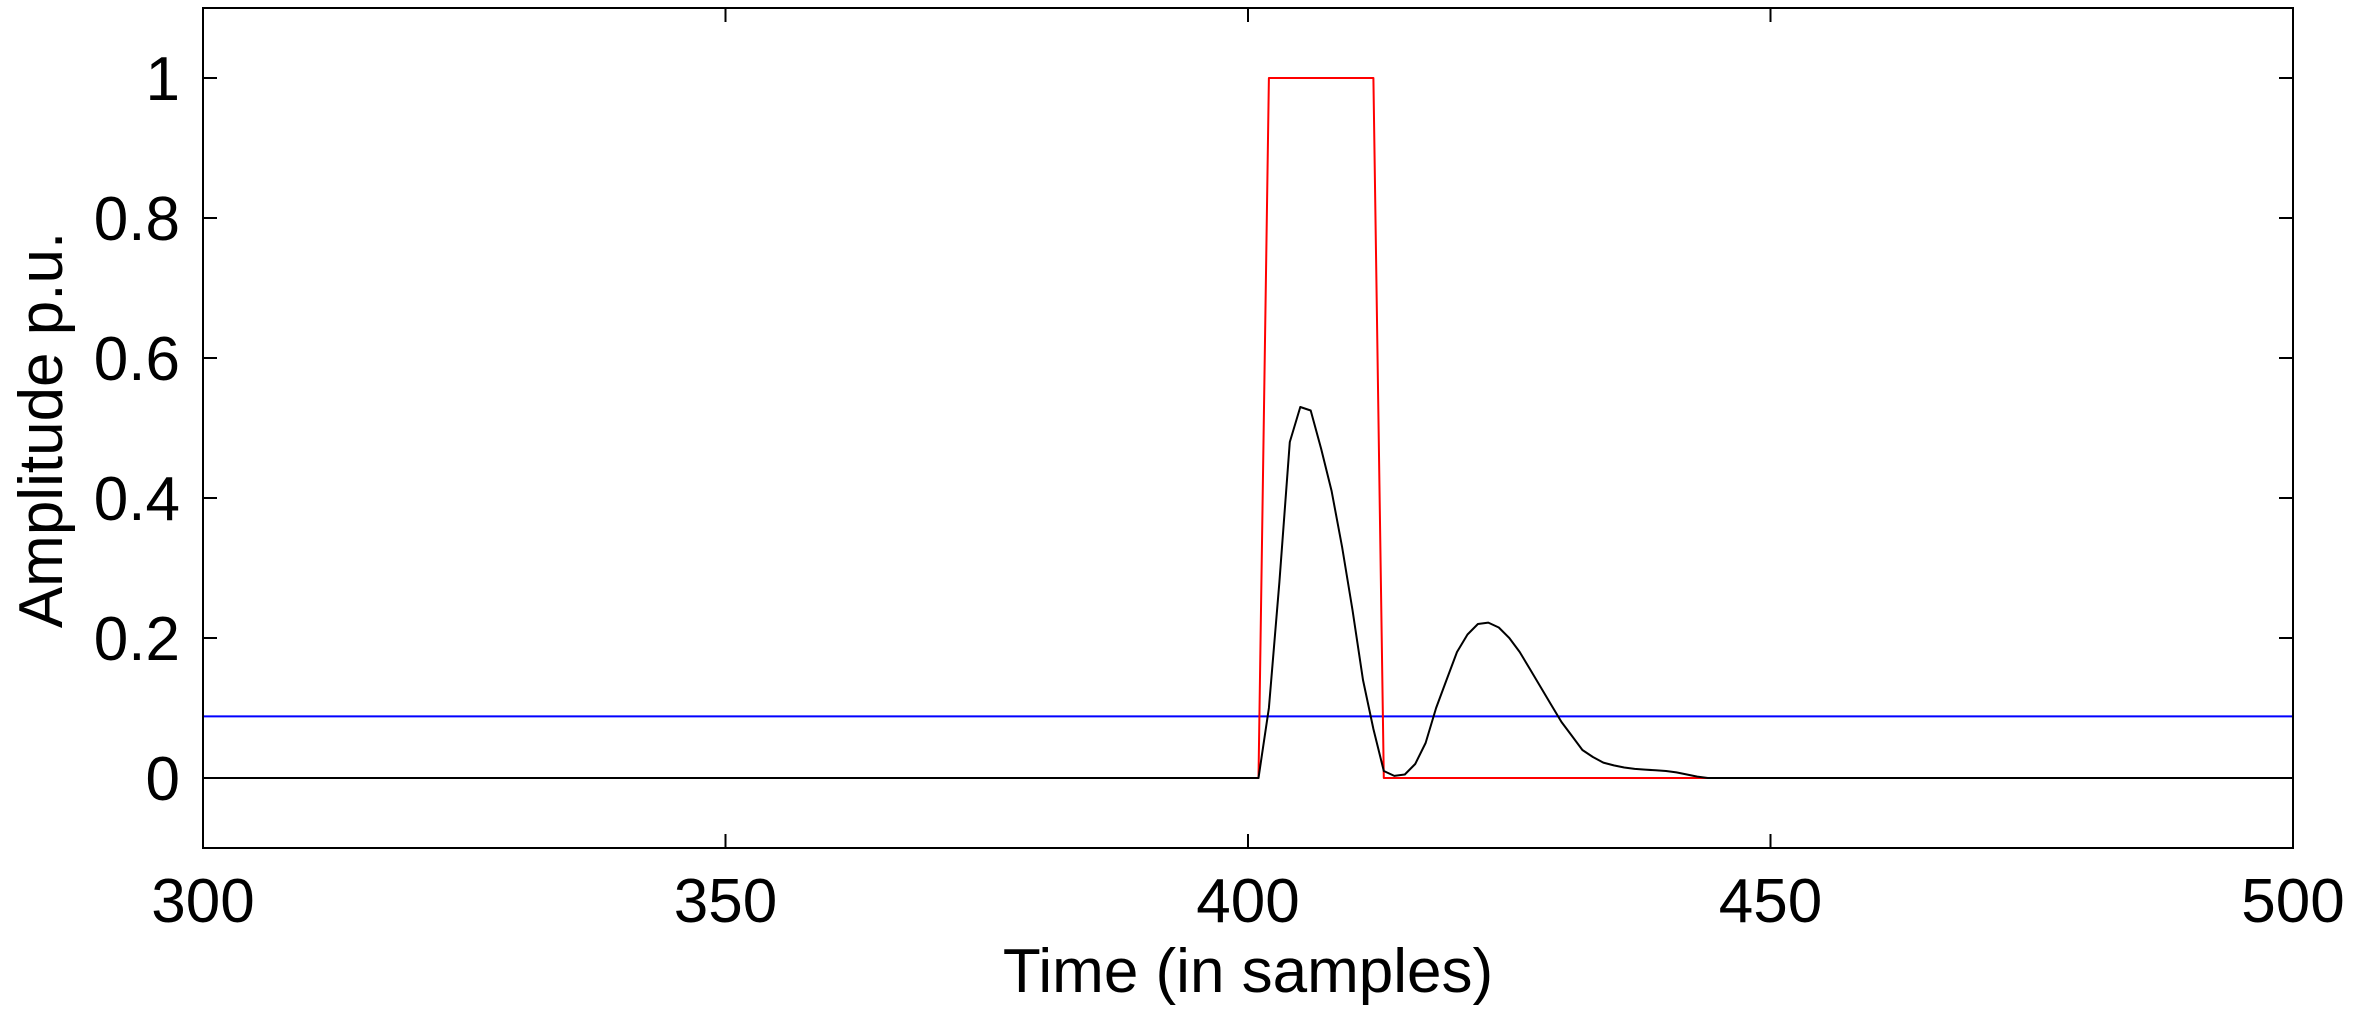  What do you see at coordinates (163, 79) in the screenshot?
I see `y-tick-label: 1` at bounding box center [163, 79].